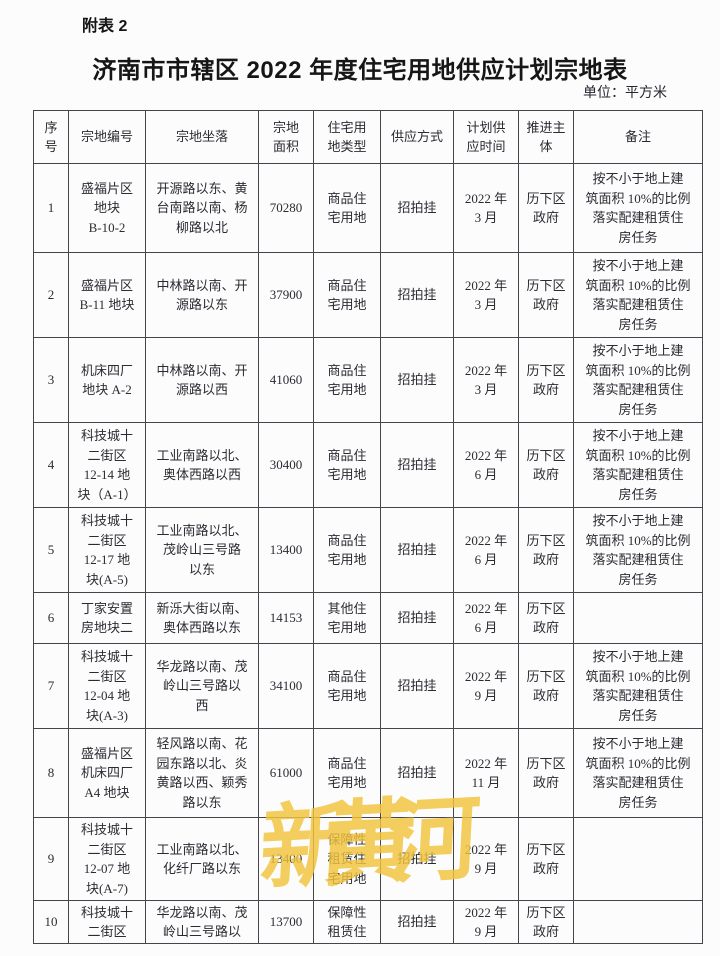  Describe the element at coordinates (202, 618) in the screenshot. I see `cell-location: 新泺大街以南、 奥体西路以东` at that location.